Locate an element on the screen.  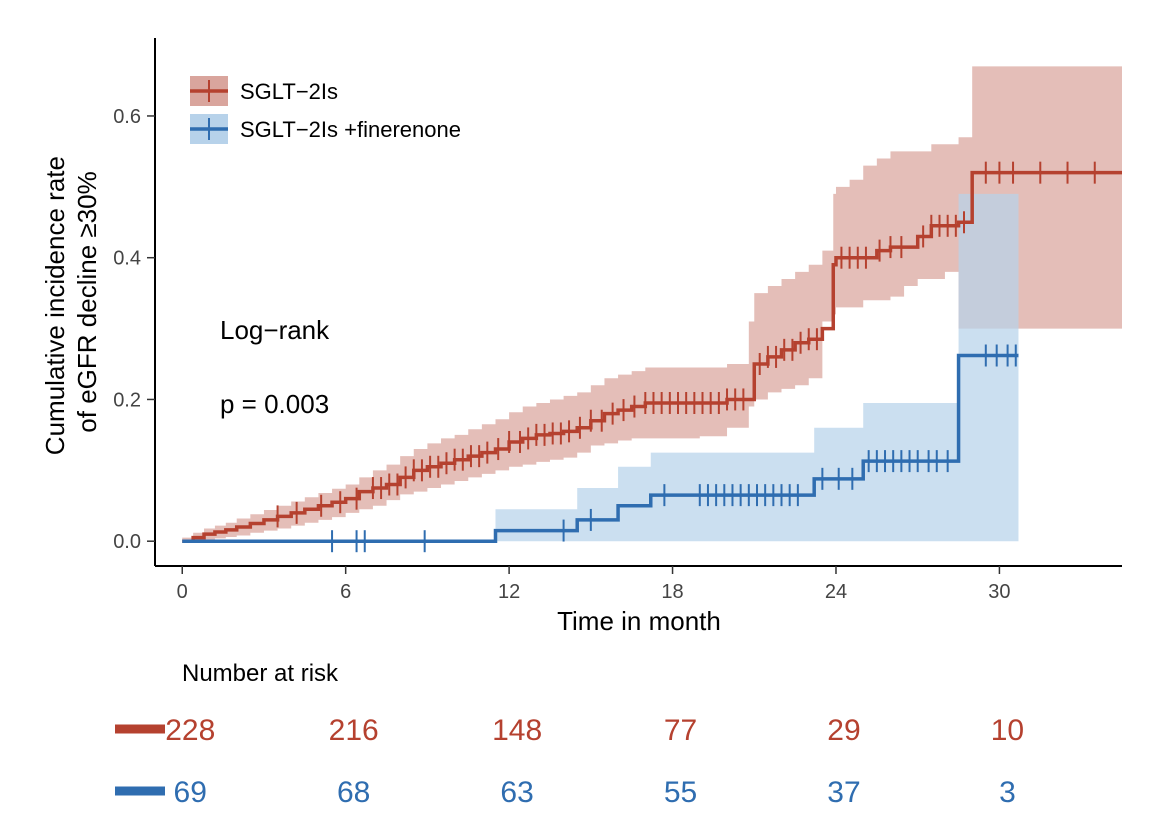
y-tick-label: 0.6 is located at coordinates (127, 117).